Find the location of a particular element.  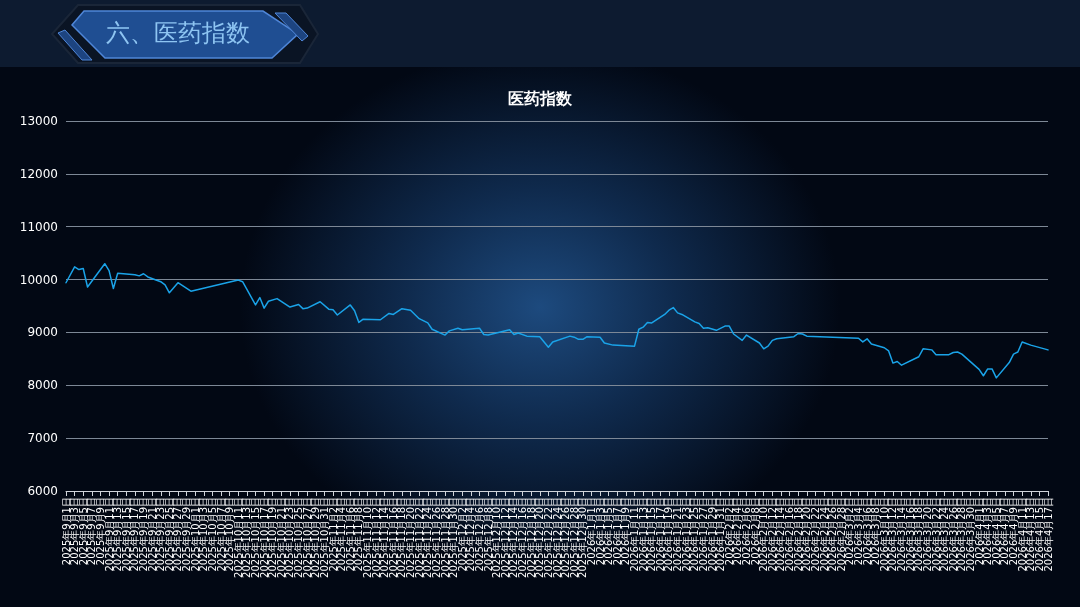

y-tick-label: 11000 is located at coordinates (38, 226).